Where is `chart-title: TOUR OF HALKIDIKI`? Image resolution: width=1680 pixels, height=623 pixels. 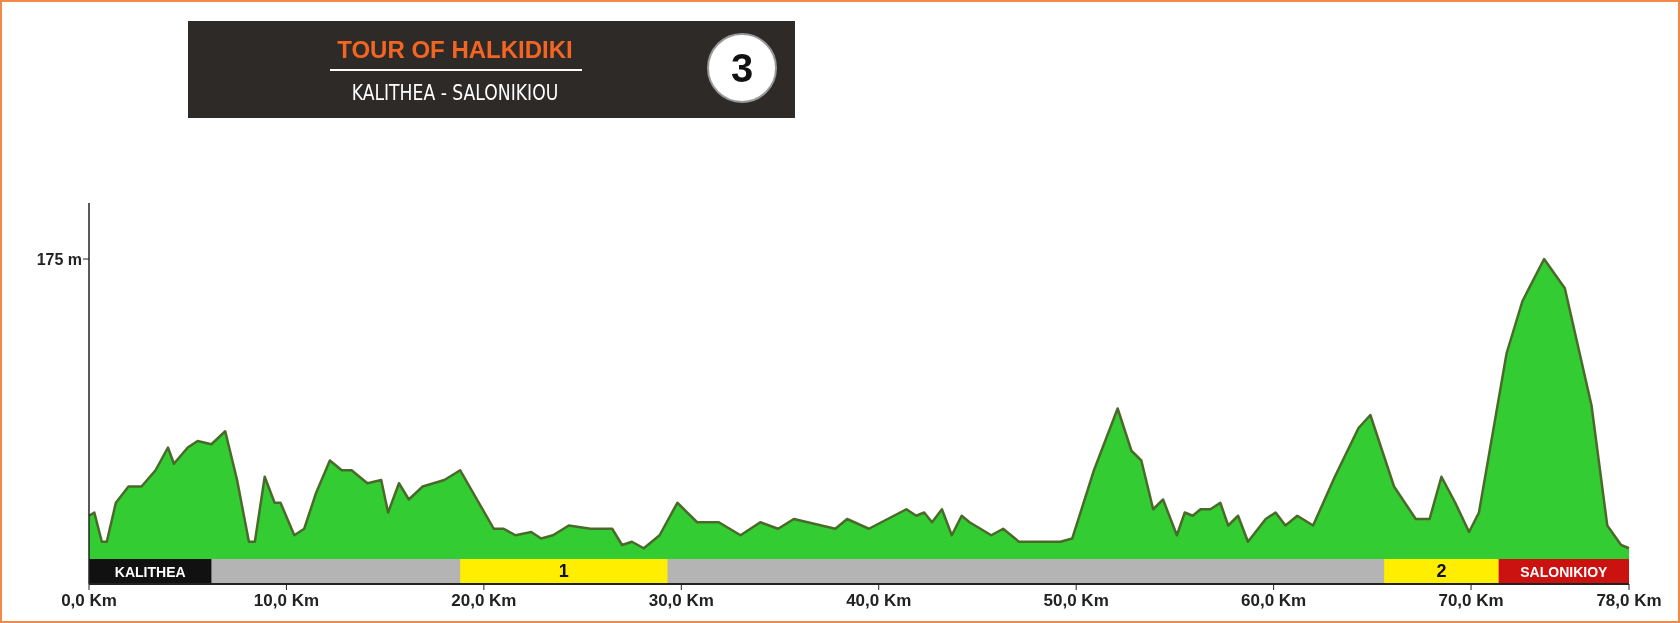 chart-title: TOUR OF HALKIDIKI is located at coordinates (455, 49).